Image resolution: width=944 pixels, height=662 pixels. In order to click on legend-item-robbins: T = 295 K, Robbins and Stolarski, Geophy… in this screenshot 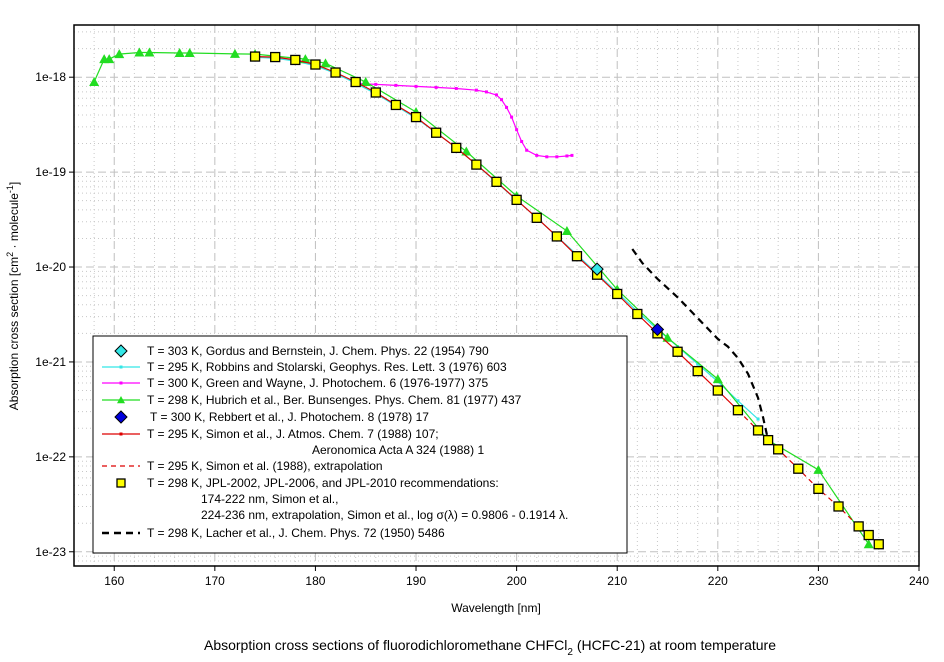, I will do `click(304, 367)`.